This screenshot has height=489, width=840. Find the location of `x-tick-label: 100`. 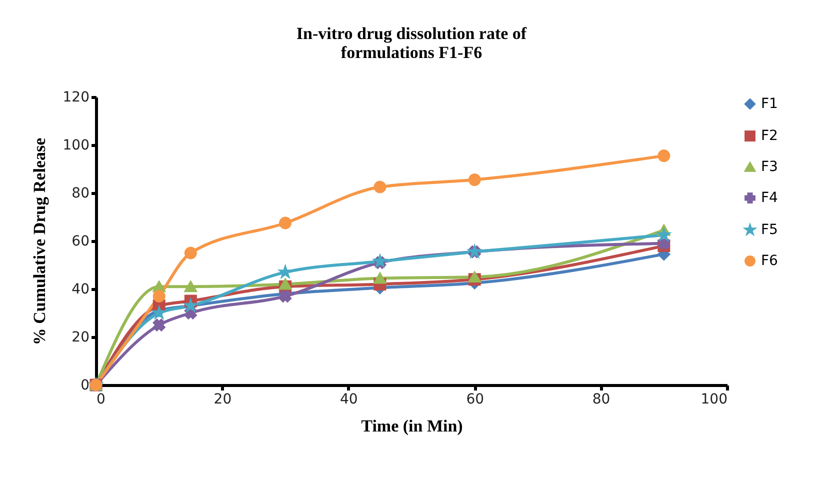

x-tick-label: 100 is located at coordinates (714, 400).